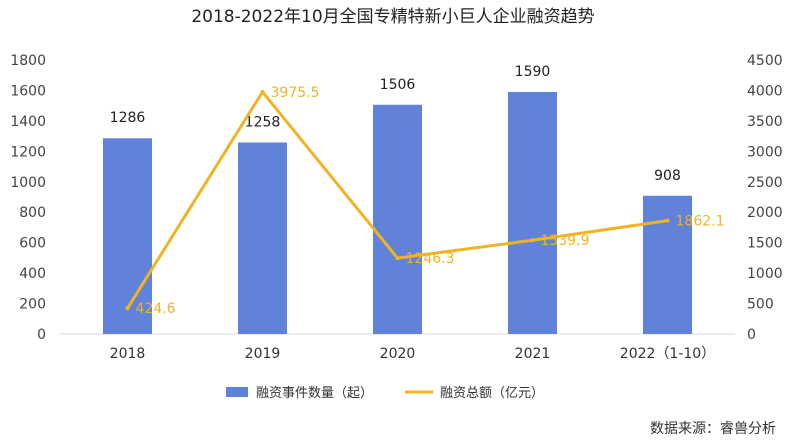  Describe the element at coordinates (760, 305) in the screenshot. I see `right-tick-label: 500` at that location.